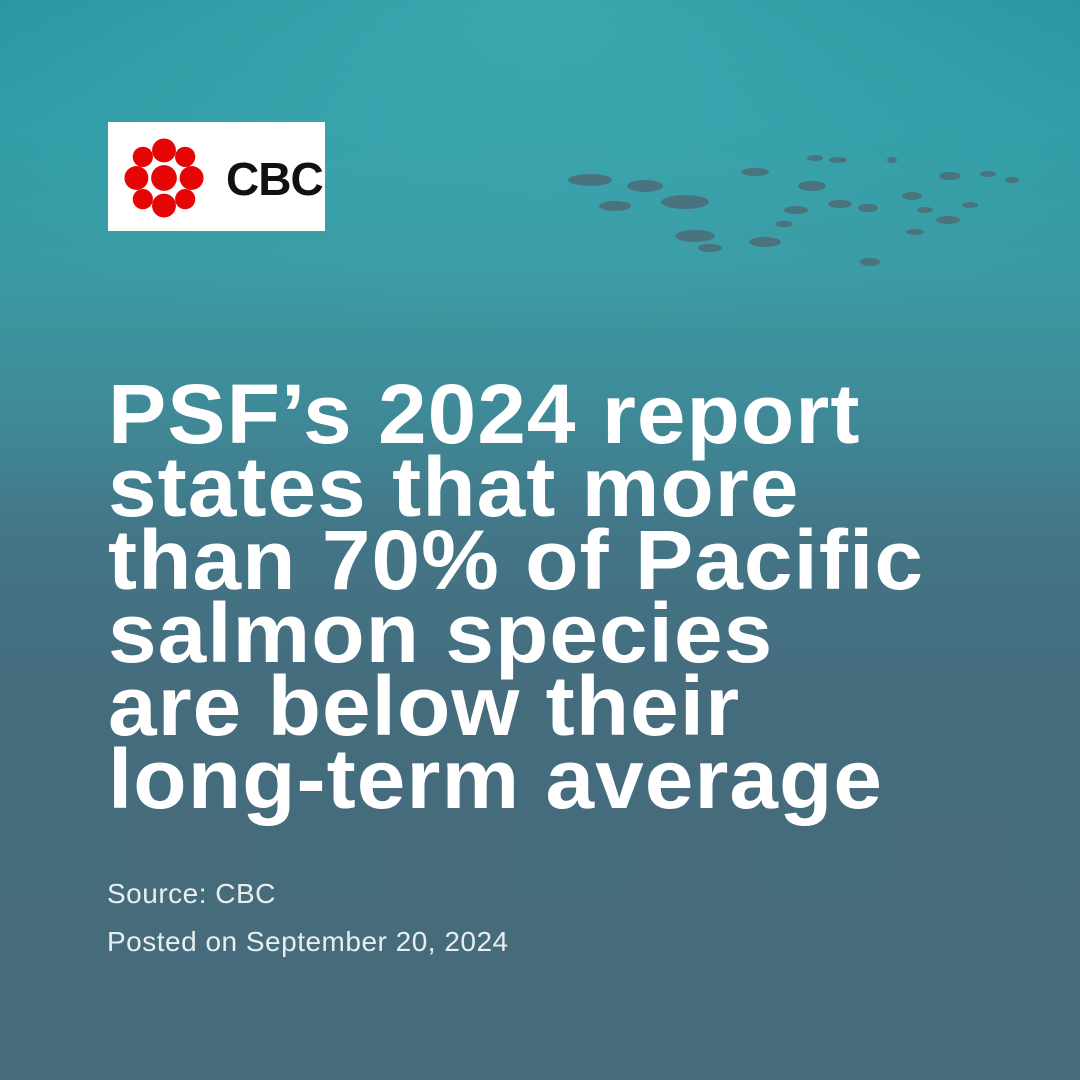  What do you see at coordinates (308, 941) in the screenshot?
I see `posted-date: Posted on September 20, 2024` at bounding box center [308, 941].